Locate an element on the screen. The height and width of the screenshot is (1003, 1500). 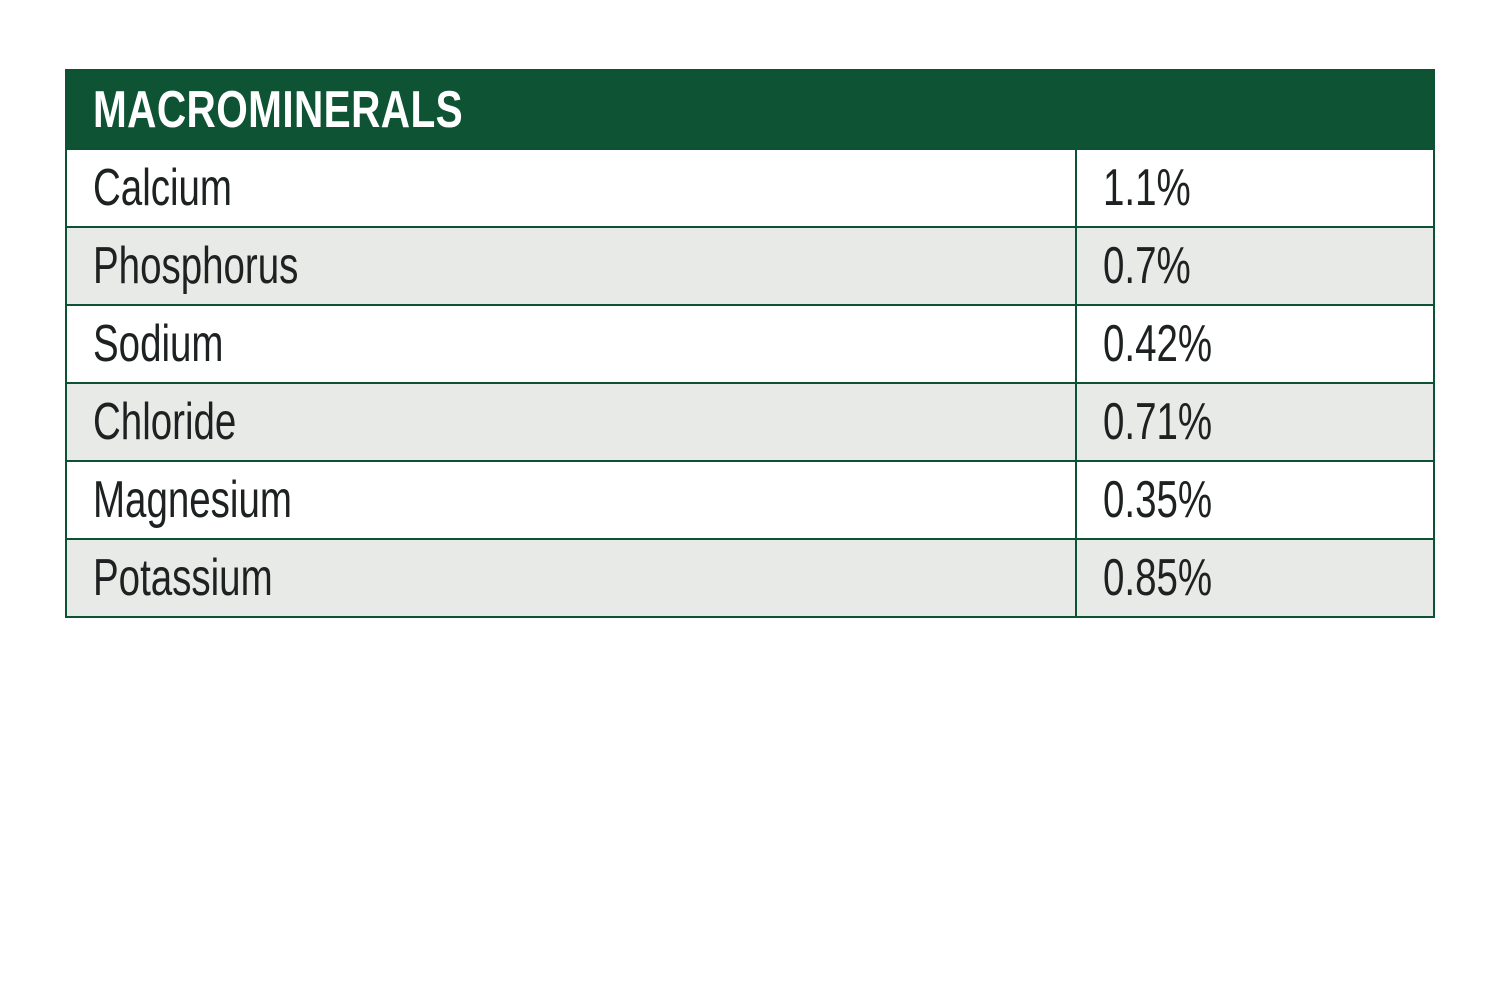
mineral-value: 0.7% is located at coordinates (1147, 266).